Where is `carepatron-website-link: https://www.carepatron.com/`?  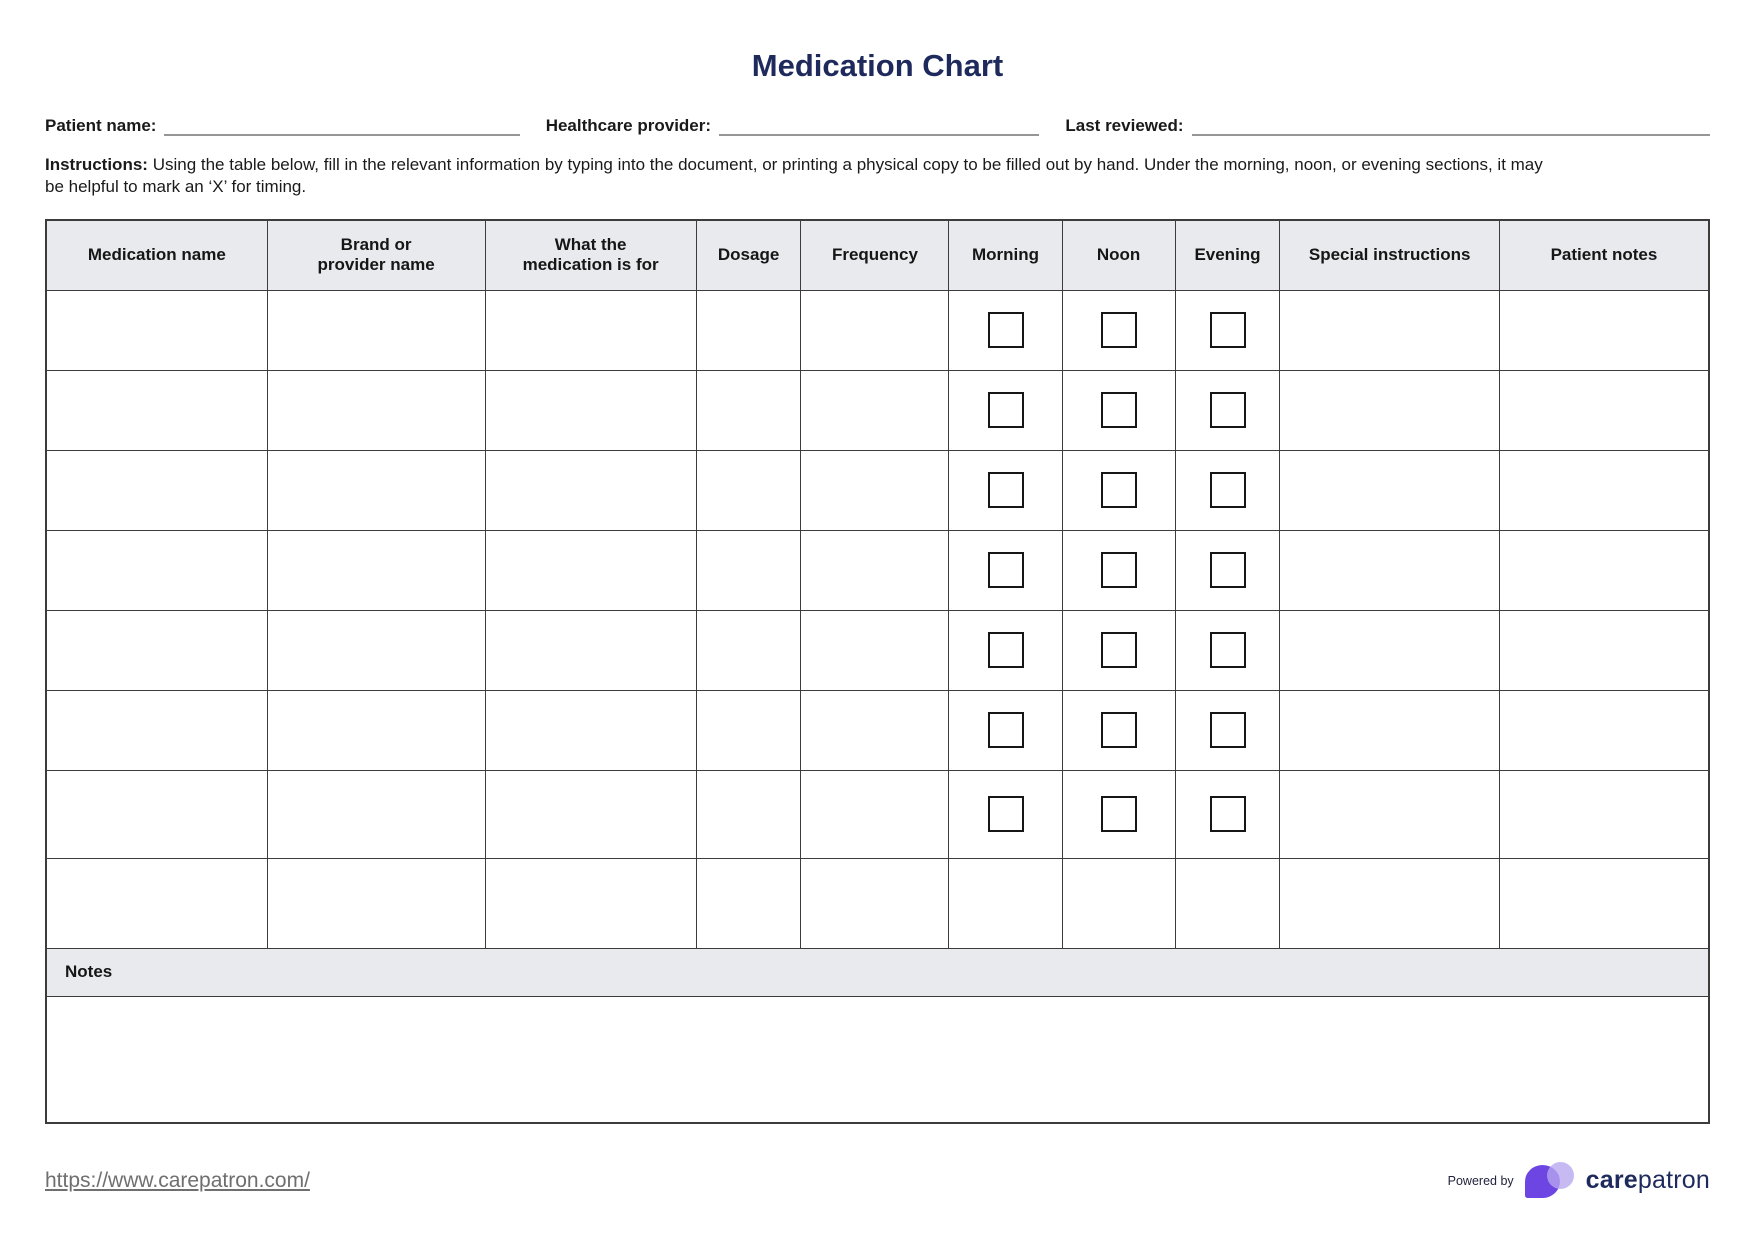 carepatron-website-link: https://www.carepatron.com/ is located at coordinates (177, 1180).